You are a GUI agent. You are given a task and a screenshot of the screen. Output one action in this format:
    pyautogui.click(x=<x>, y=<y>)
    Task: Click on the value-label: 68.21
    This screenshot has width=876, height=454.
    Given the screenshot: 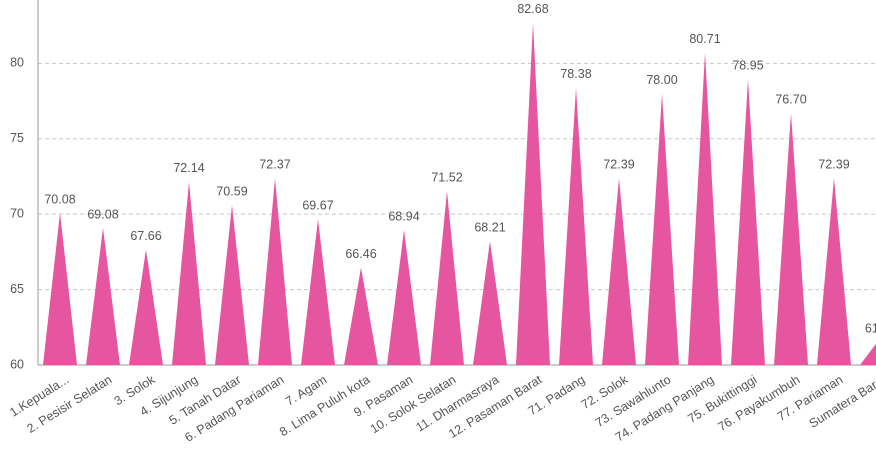 What is the action you would take?
    pyautogui.click(x=489, y=227)
    